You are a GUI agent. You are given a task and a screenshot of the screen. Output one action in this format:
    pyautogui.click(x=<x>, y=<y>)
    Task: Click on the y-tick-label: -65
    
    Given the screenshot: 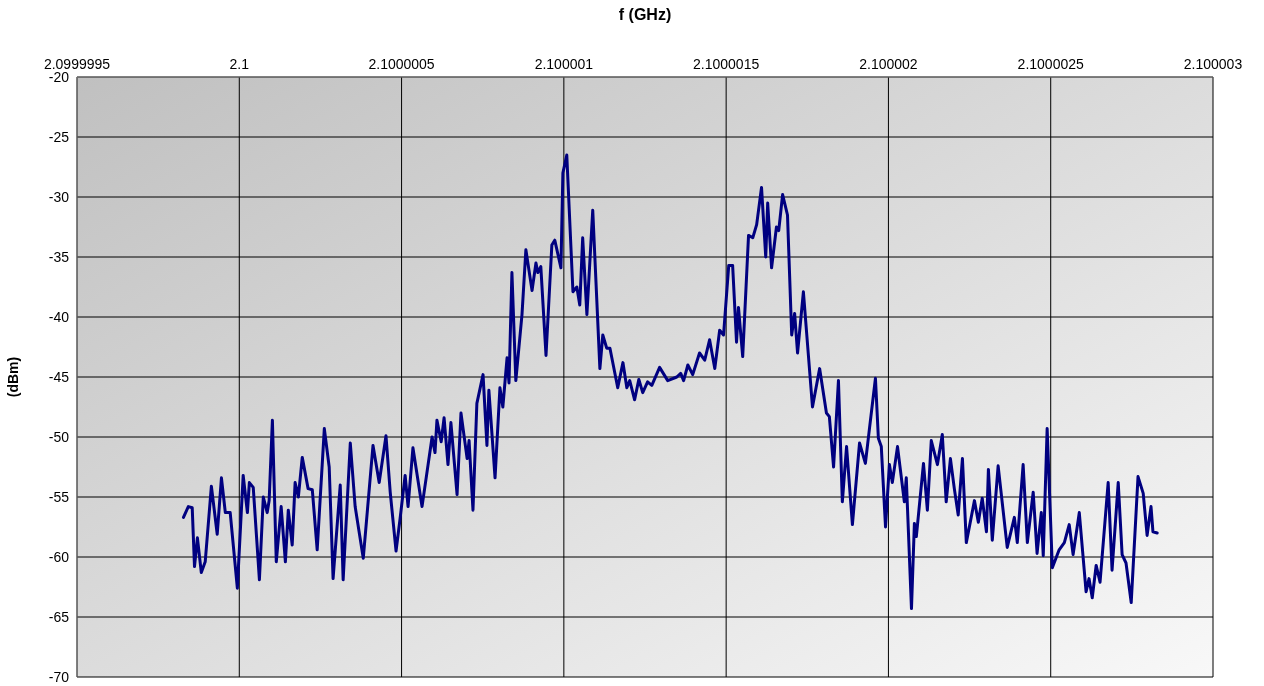 What is the action you would take?
    pyautogui.click(x=59, y=616)
    